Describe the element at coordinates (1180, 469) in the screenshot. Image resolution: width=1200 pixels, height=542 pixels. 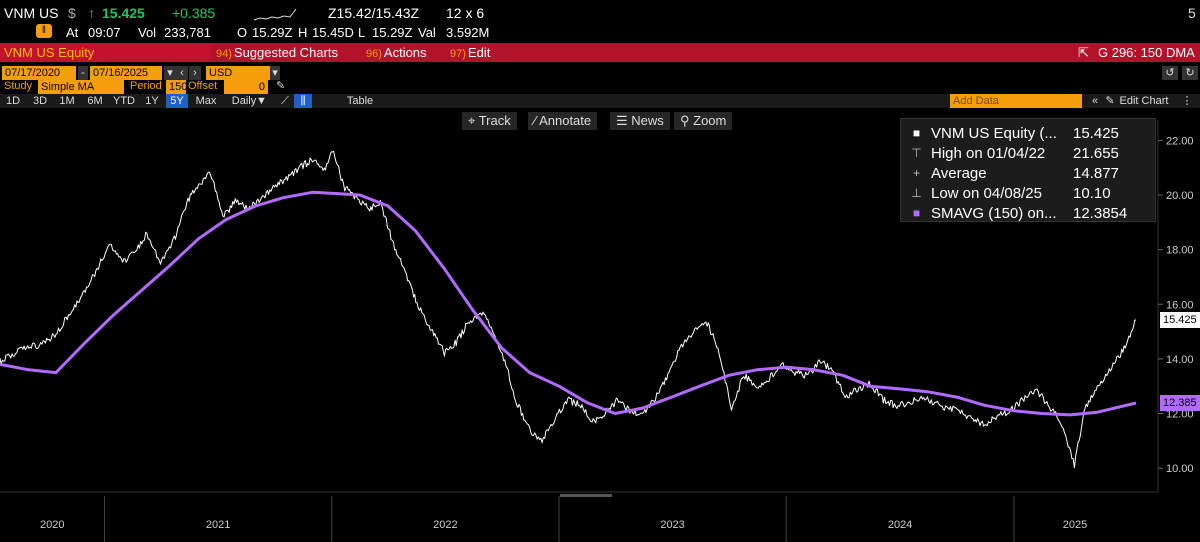
I see `y-tick-label: 10.00` at that location.